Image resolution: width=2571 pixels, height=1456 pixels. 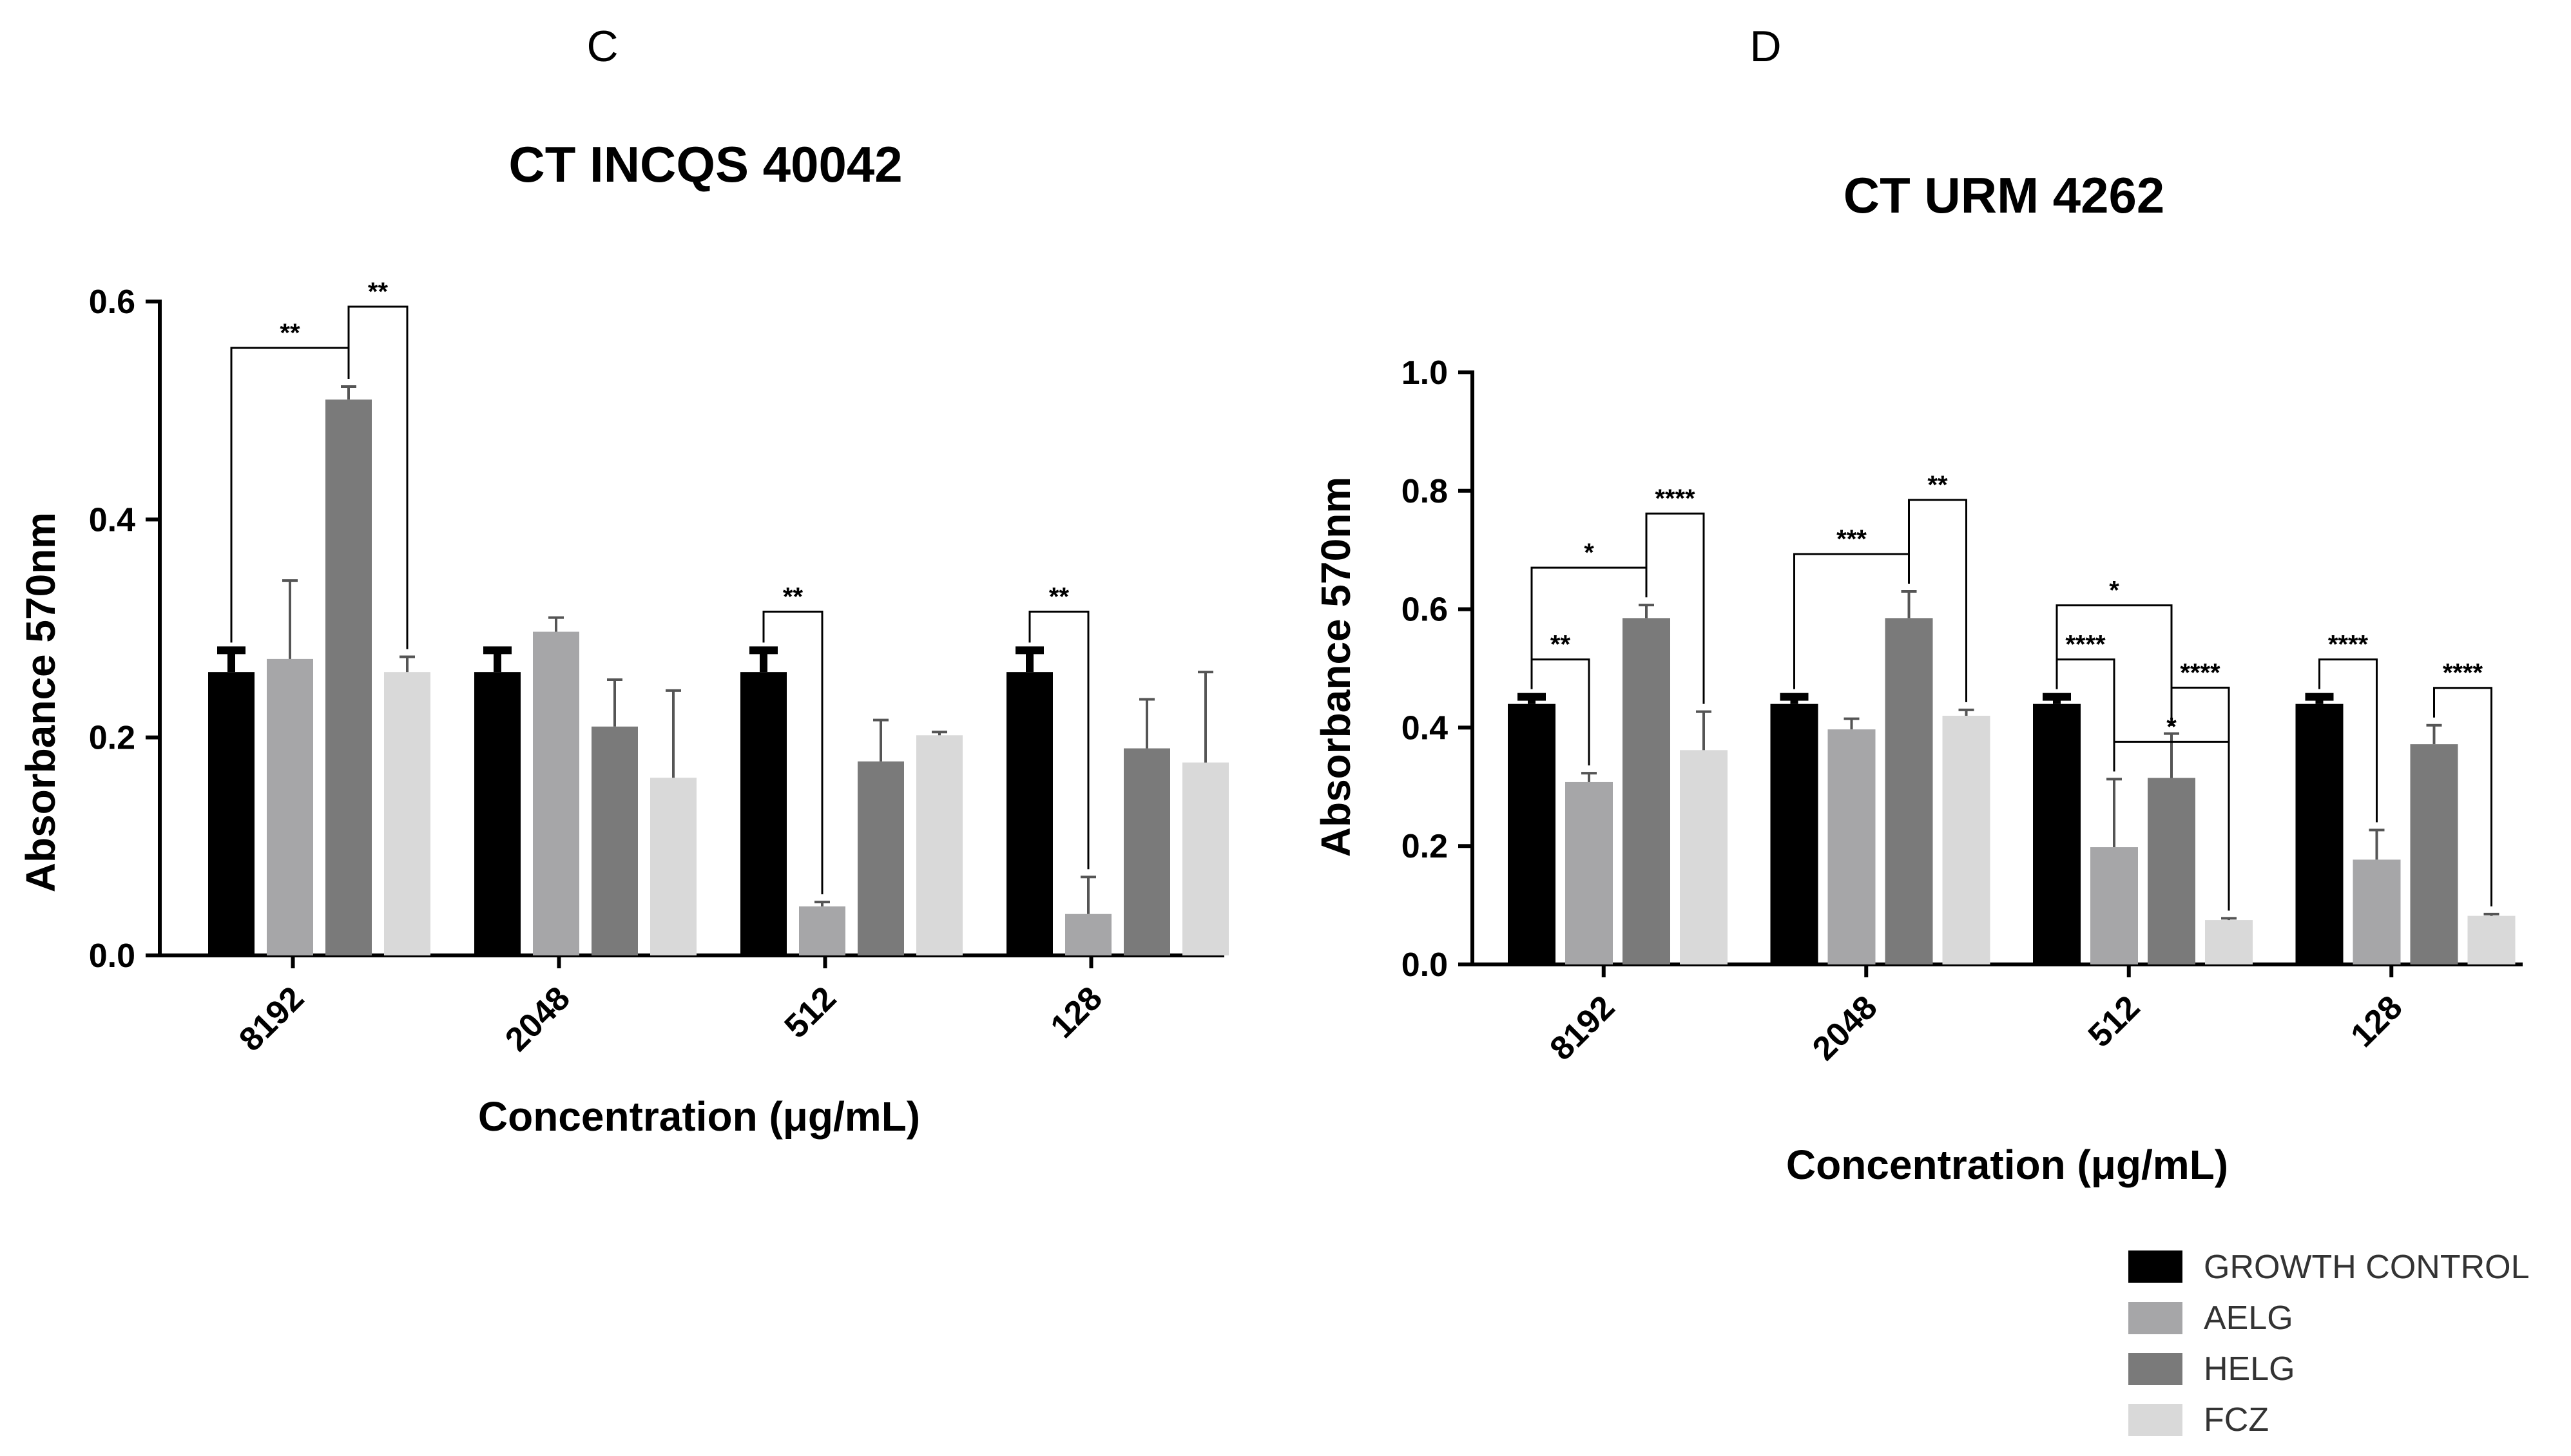 I want to click on x-tick-label-d: 128, so click(x=2376, y=1021).